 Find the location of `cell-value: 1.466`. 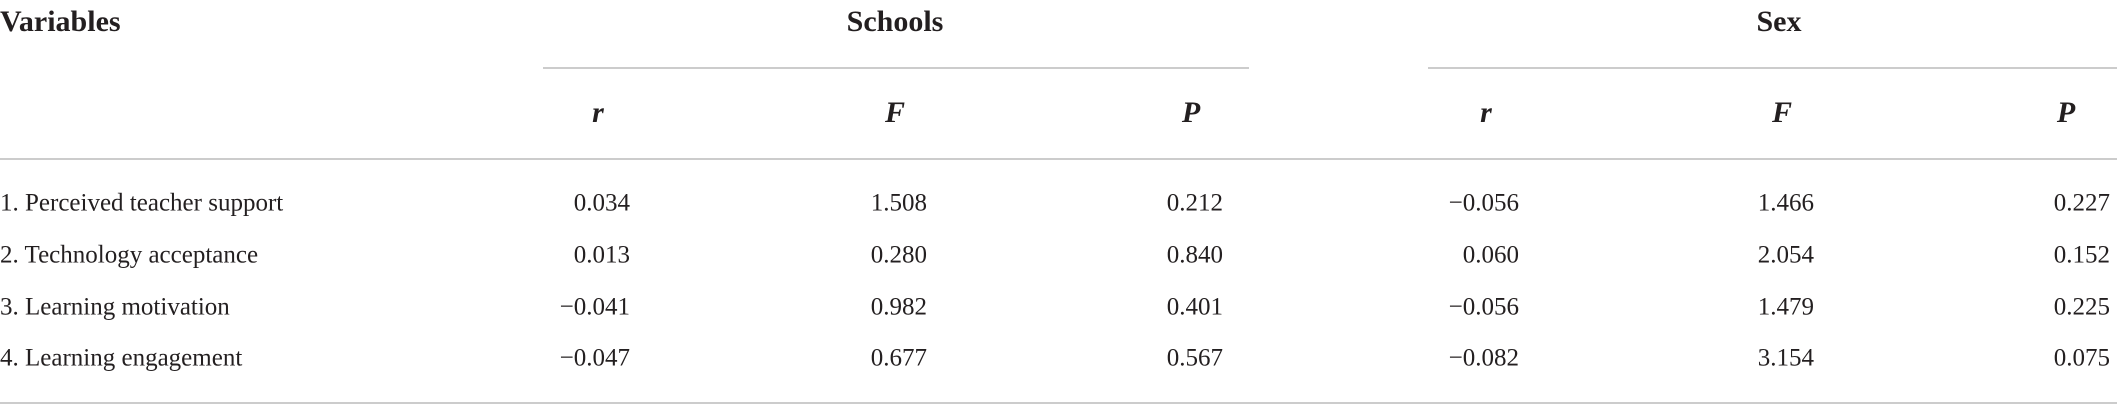

cell-value: 1.466 is located at coordinates (1786, 203).